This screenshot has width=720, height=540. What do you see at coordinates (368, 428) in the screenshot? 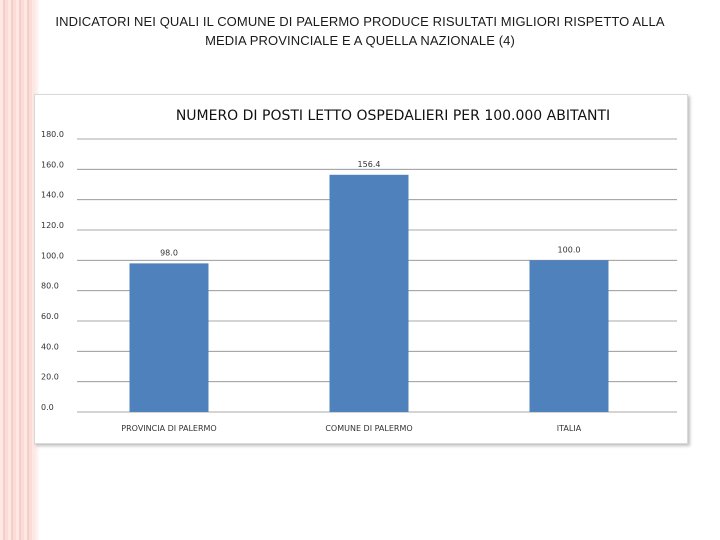
I see `category-label: COMUNE DI PALERMO` at bounding box center [368, 428].